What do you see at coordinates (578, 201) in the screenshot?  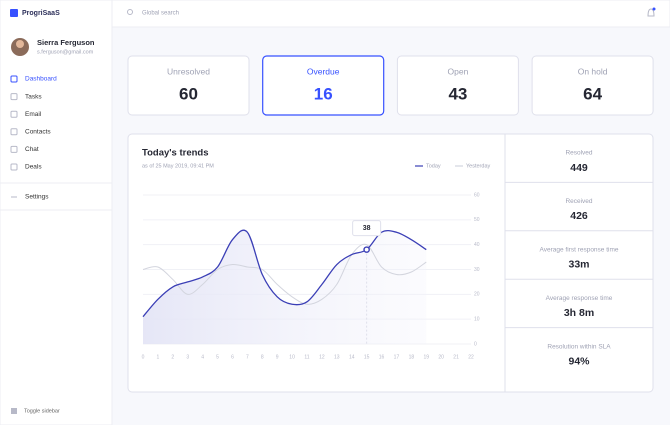 I see `stat-label: Received` at bounding box center [578, 201].